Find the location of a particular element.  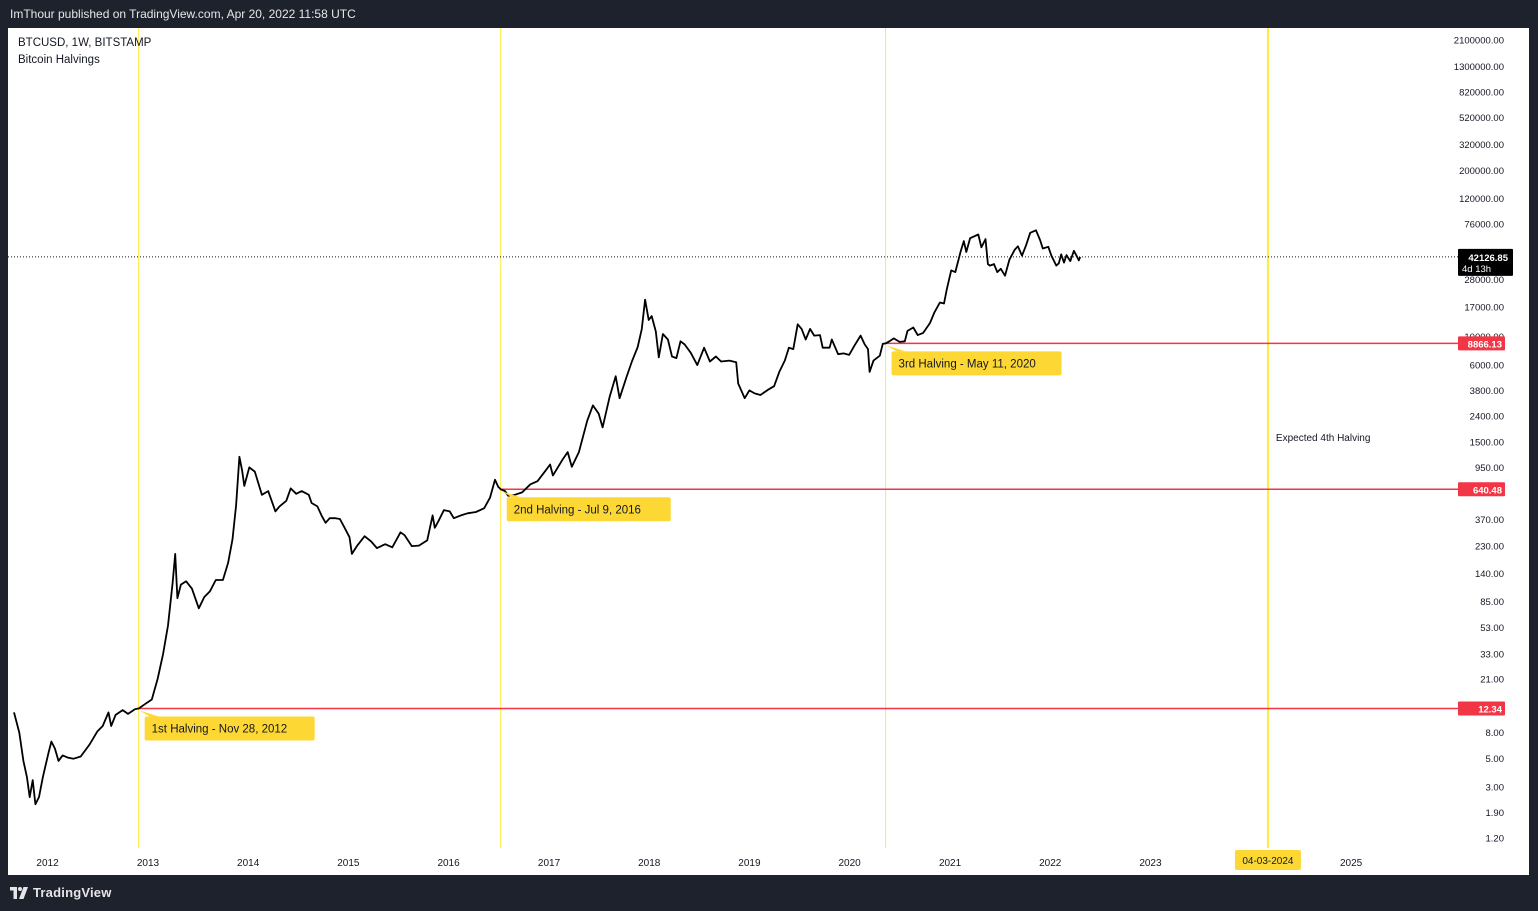

tradingview-logo: TradingView is located at coordinates (61, 892).